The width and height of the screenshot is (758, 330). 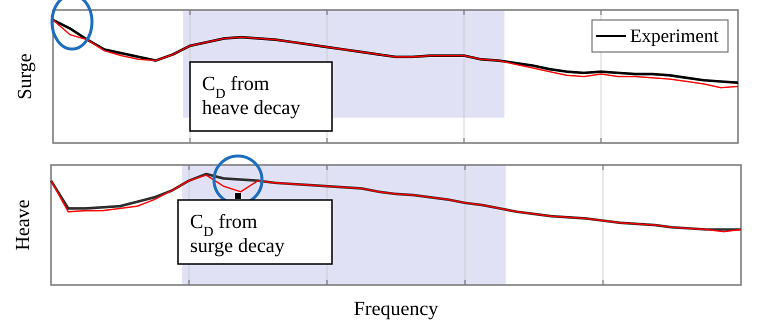 I want to click on legend-label: Experiment, so click(x=675, y=36).